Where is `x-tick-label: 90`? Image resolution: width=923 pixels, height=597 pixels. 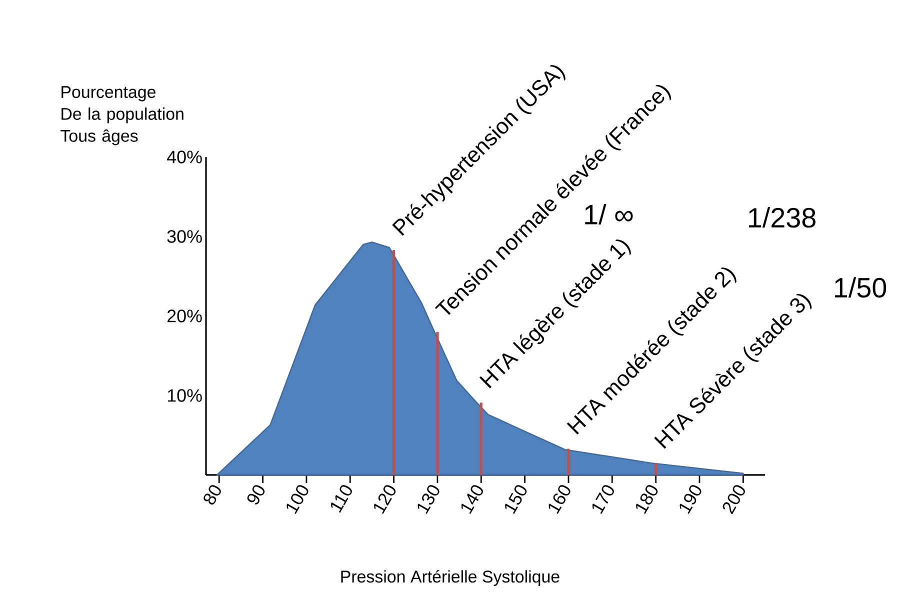
x-tick-label: 90 is located at coordinates (256, 494).